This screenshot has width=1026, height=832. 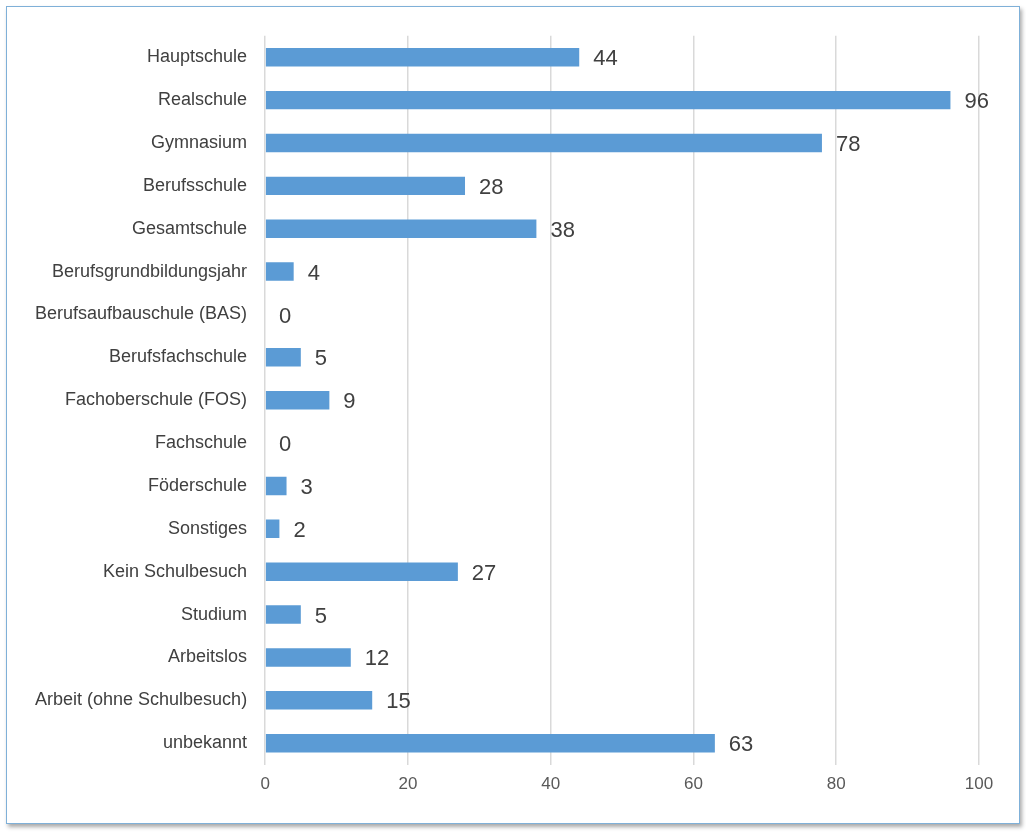 I want to click on y-tick-label: Föderschule, so click(x=198, y=484).